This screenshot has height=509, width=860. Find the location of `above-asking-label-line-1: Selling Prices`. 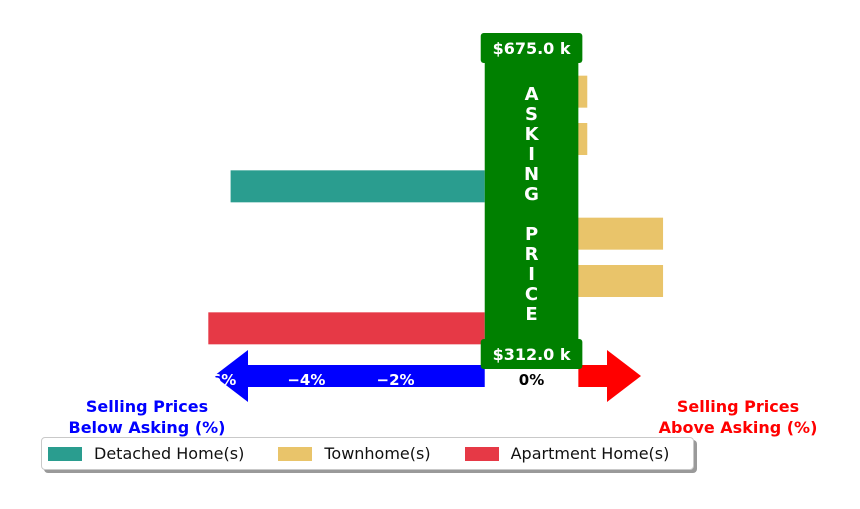

above-asking-label-line-1: Selling Prices is located at coordinates (738, 406).